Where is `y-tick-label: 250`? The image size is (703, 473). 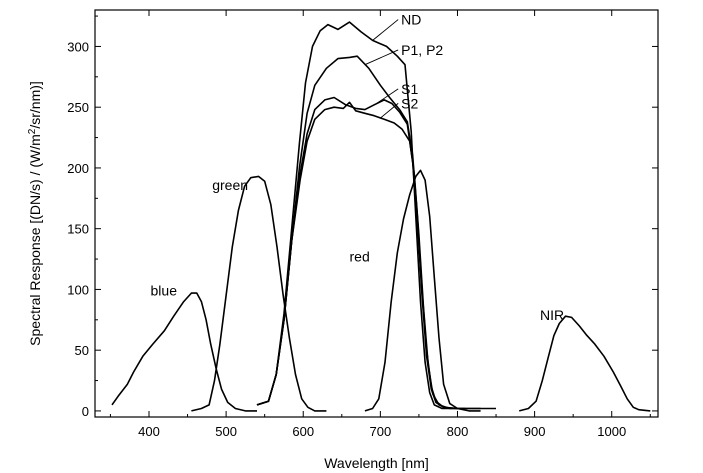 y-tick-label: 250 is located at coordinates (78, 107).